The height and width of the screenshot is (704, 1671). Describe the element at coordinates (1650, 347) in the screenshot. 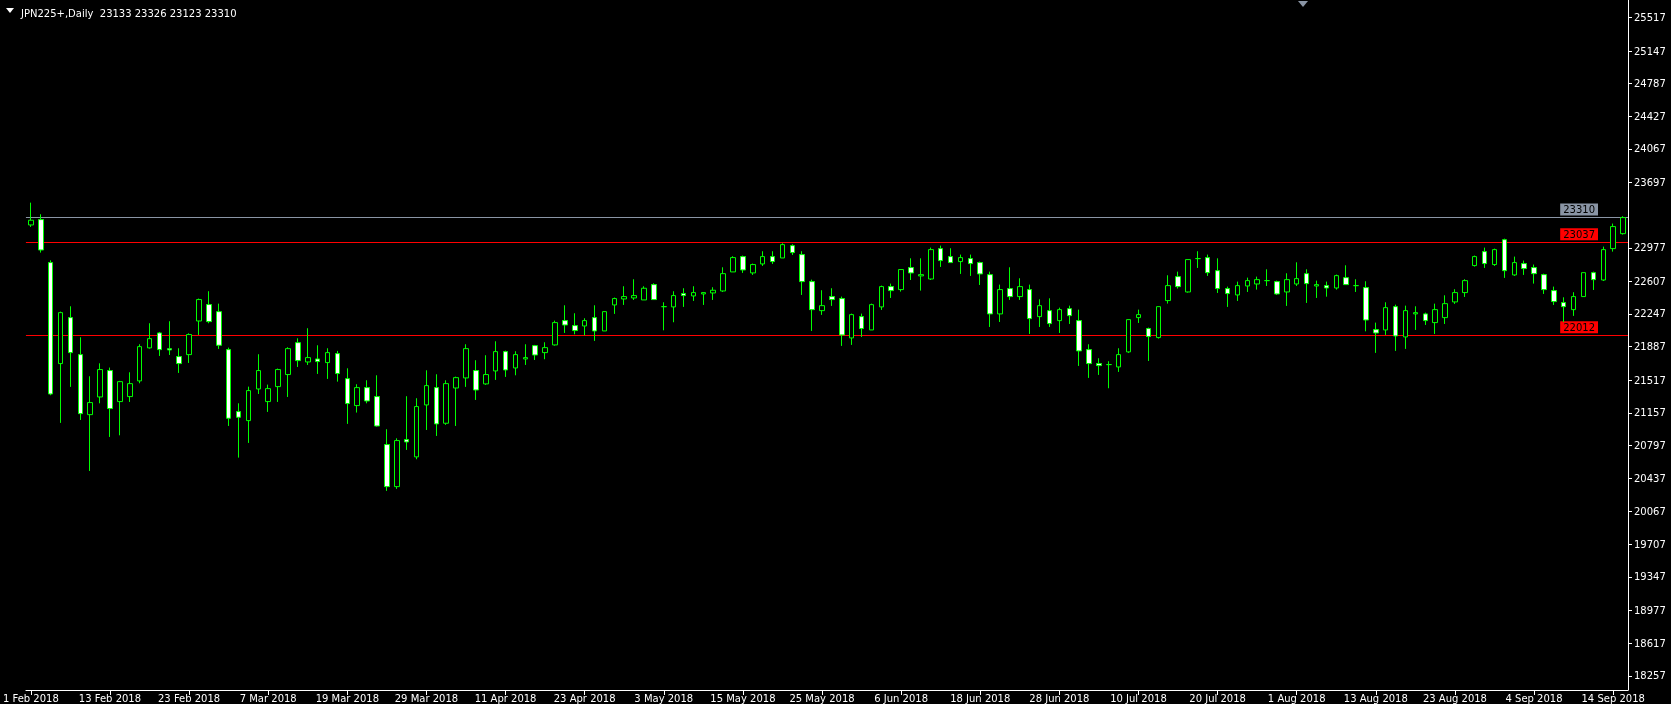

I see `y-tick-label: 21887` at that location.